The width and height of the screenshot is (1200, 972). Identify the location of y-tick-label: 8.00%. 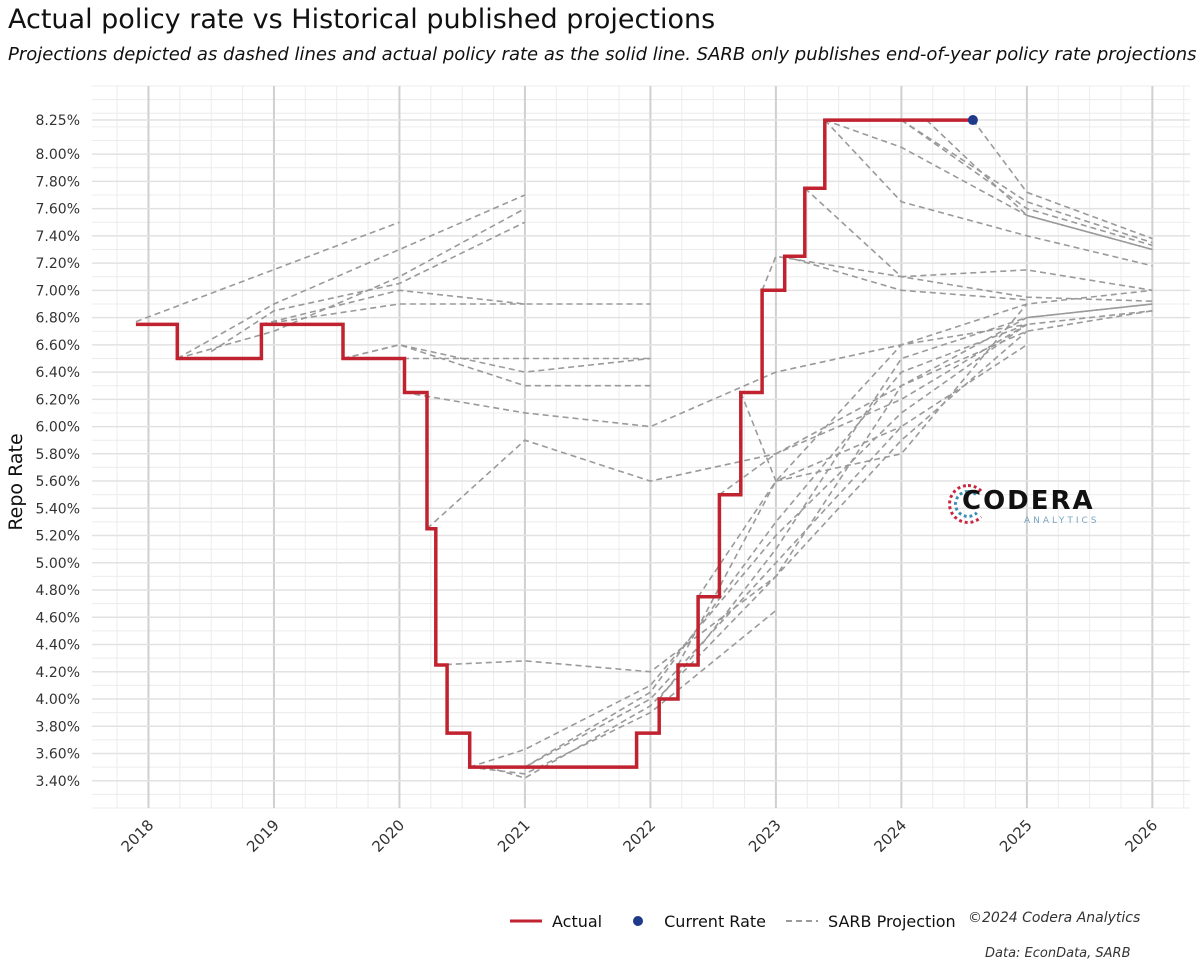
(58, 155).